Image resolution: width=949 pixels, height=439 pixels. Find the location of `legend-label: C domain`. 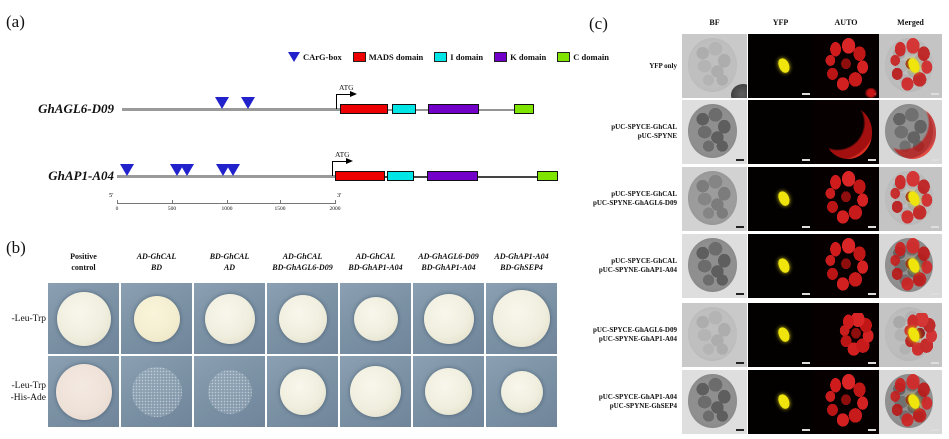

legend-label: C domain is located at coordinates (591, 57).